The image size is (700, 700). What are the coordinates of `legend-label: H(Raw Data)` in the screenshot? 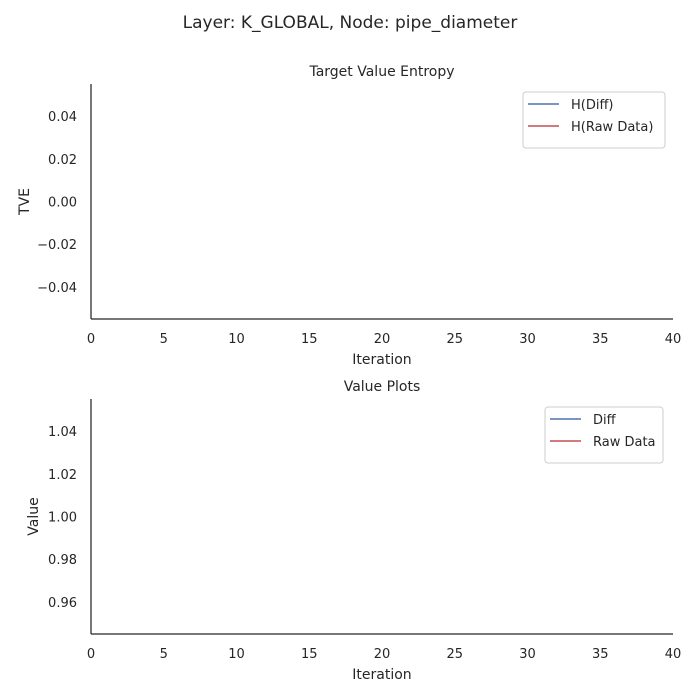 It's located at (612, 127).